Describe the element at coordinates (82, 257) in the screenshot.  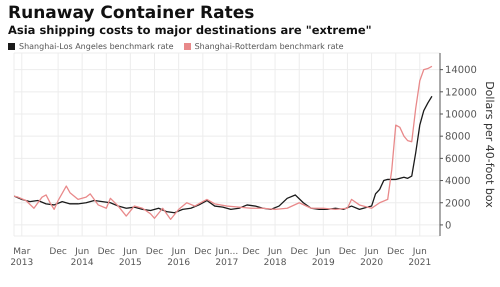
I see `x-tick-label: Jun 2014` at that location.